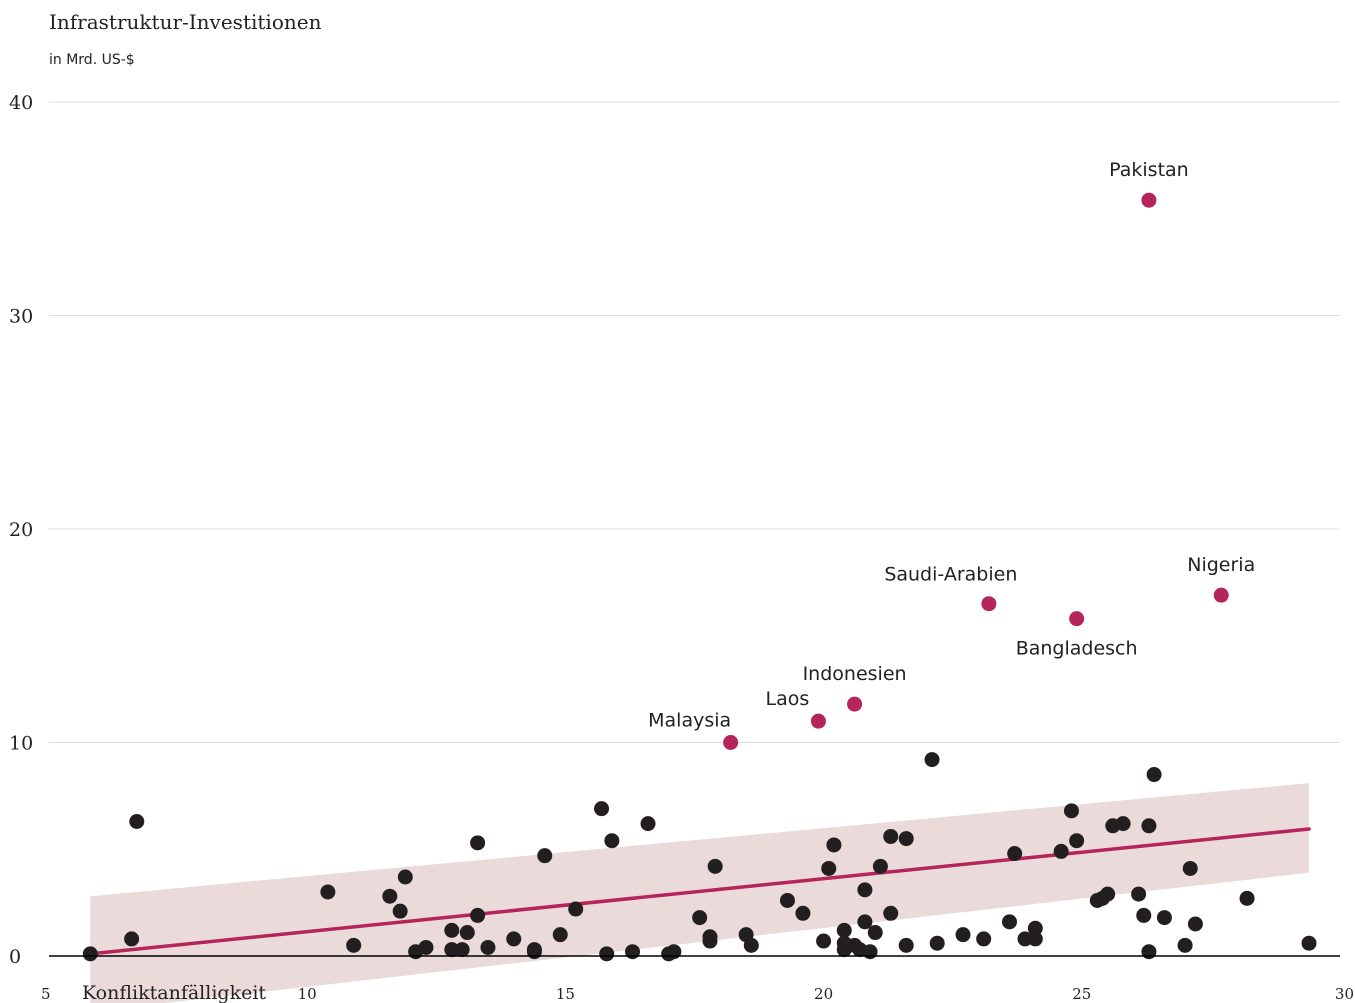  Describe the element at coordinates (788, 699) in the screenshot. I see `point-label: Laos` at that location.